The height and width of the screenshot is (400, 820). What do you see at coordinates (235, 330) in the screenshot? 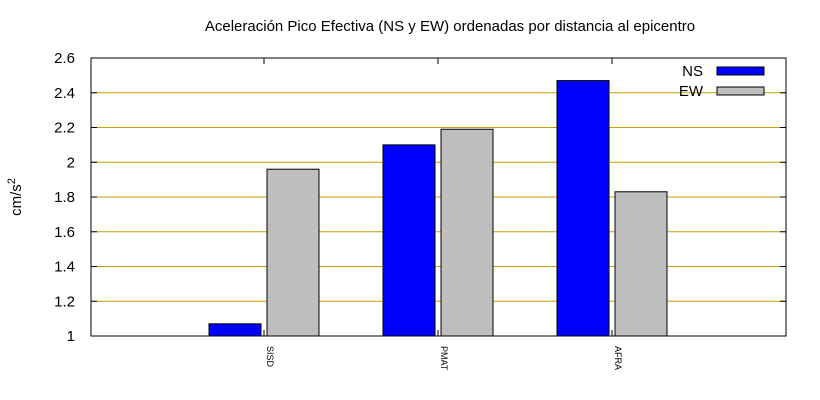
I see `bar-ns-sisd` at bounding box center [235, 330].